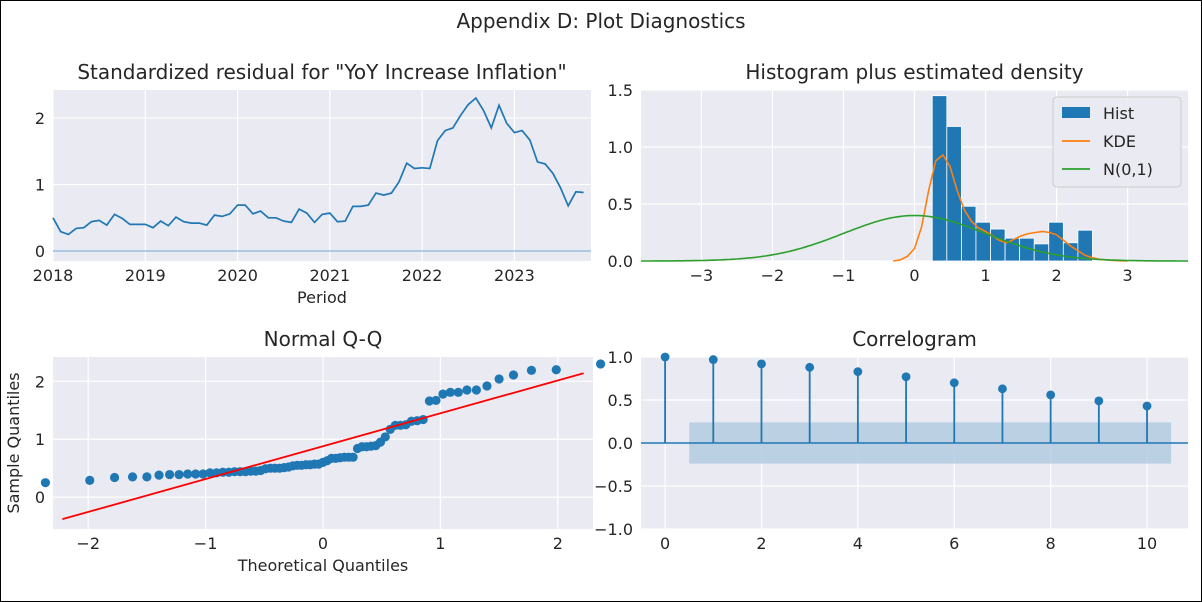  I want to click on acf-xtick-label-3: 6, so click(954, 543).